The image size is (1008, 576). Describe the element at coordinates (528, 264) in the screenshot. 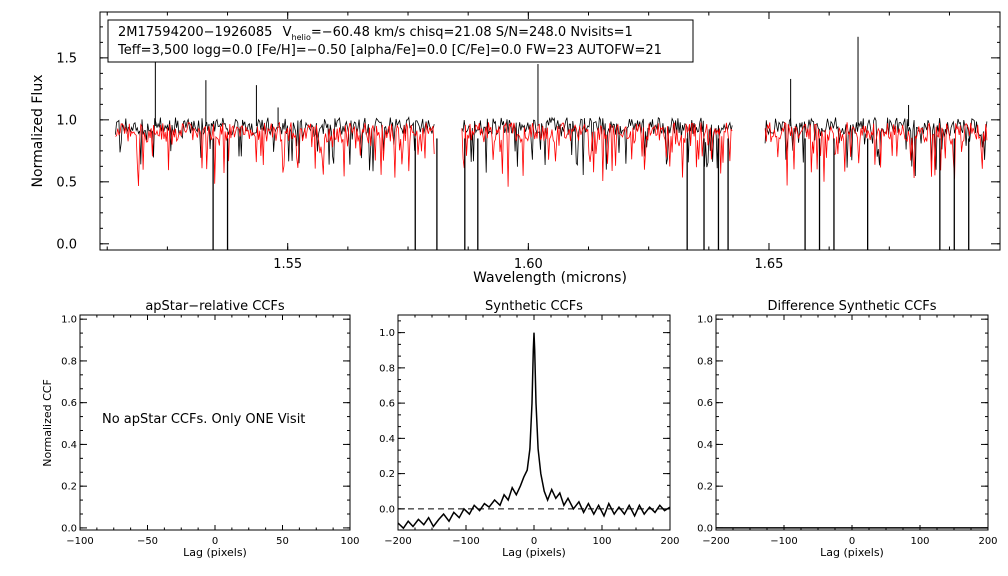

I see `x-tick-label: 1.60` at that location.